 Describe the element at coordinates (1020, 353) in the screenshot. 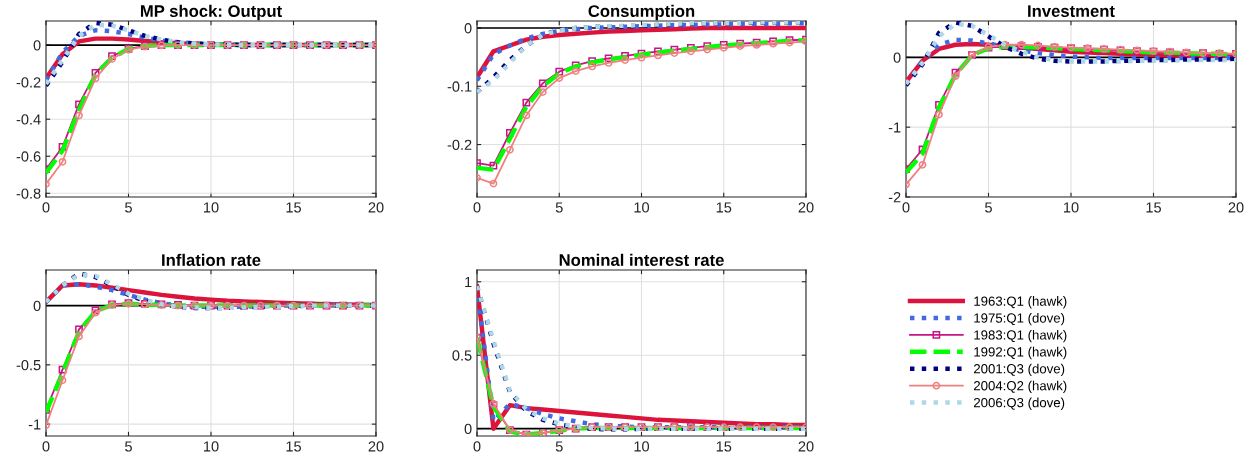

I see `legend-label: 1992:Q1 (hawk)` at that location.